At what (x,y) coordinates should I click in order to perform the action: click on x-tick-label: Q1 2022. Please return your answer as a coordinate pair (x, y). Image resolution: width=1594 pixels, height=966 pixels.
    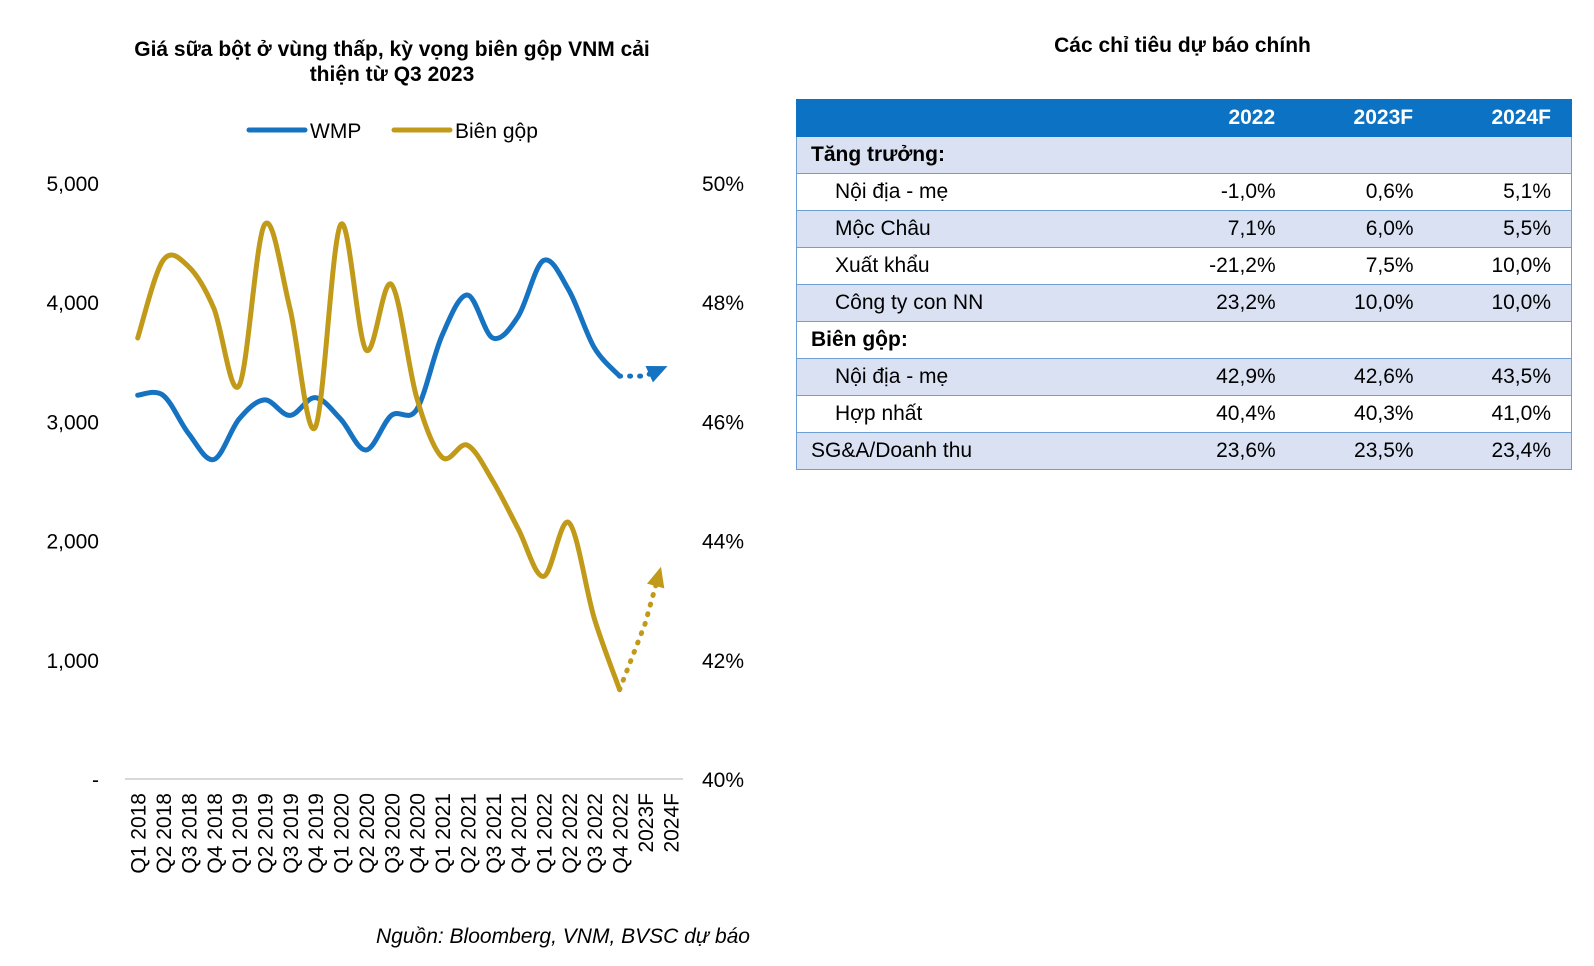
    Looking at the image, I should click on (545, 833).